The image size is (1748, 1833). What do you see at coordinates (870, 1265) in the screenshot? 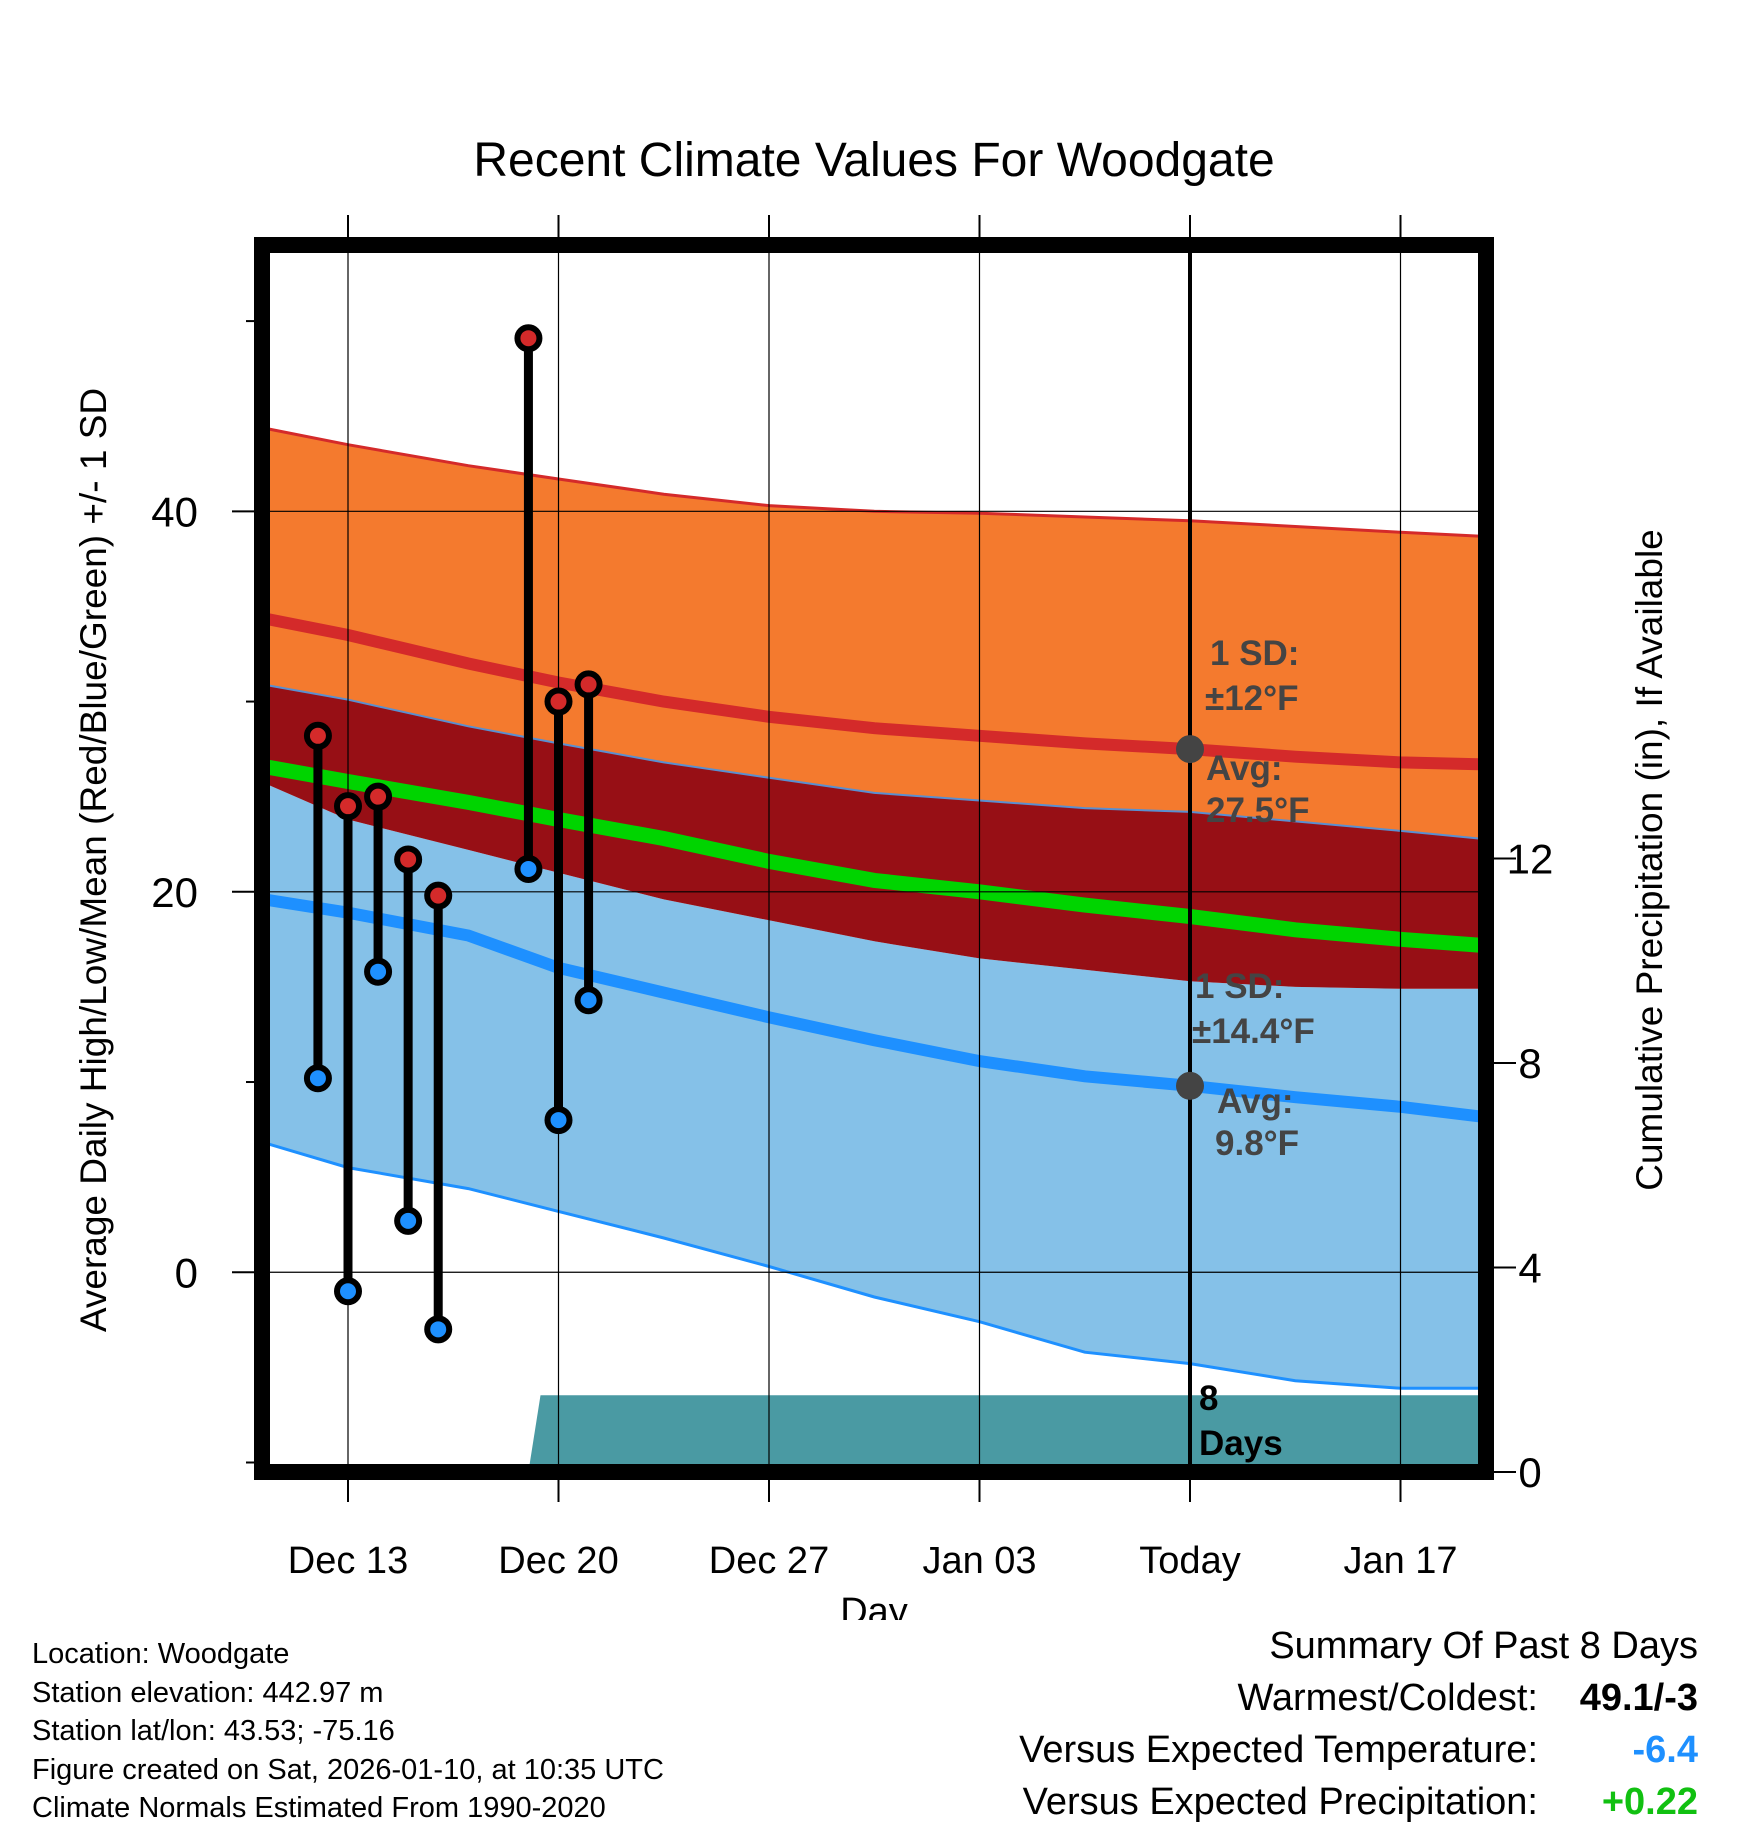
I see `low-lower-line` at bounding box center [870, 1265].